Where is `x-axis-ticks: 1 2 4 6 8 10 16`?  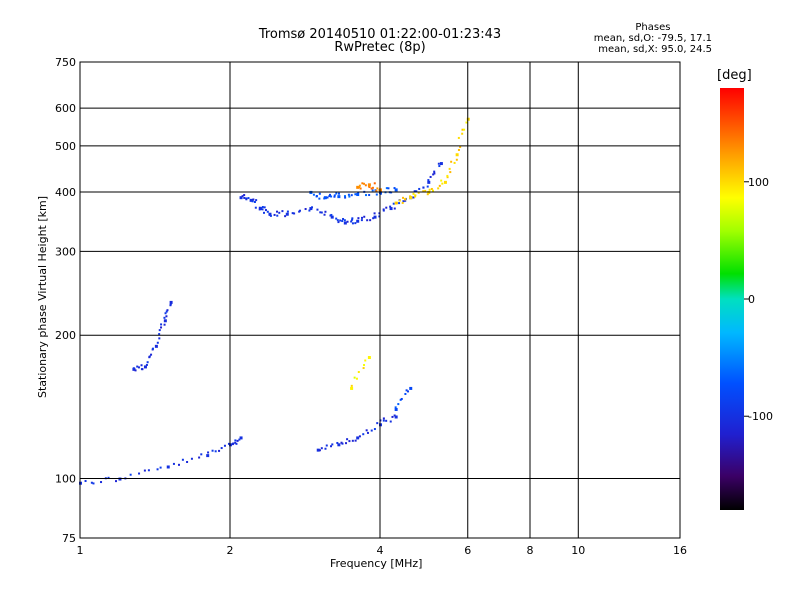 x-axis-ticks: 1 2 4 6 8 10 16 is located at coordinates (382, 550).